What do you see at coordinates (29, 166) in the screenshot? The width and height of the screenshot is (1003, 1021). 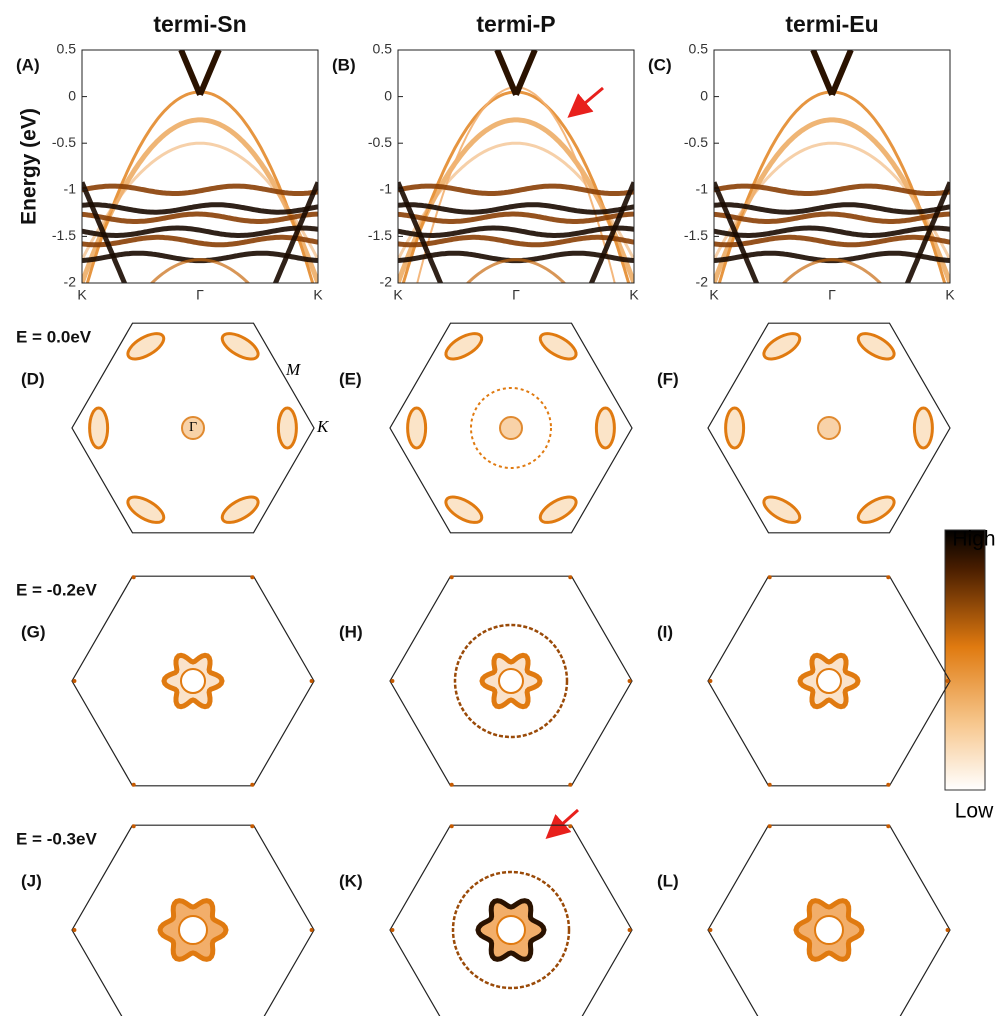 I see `y-axis-label: Energy (eV)` at bounding box center [29, 166].